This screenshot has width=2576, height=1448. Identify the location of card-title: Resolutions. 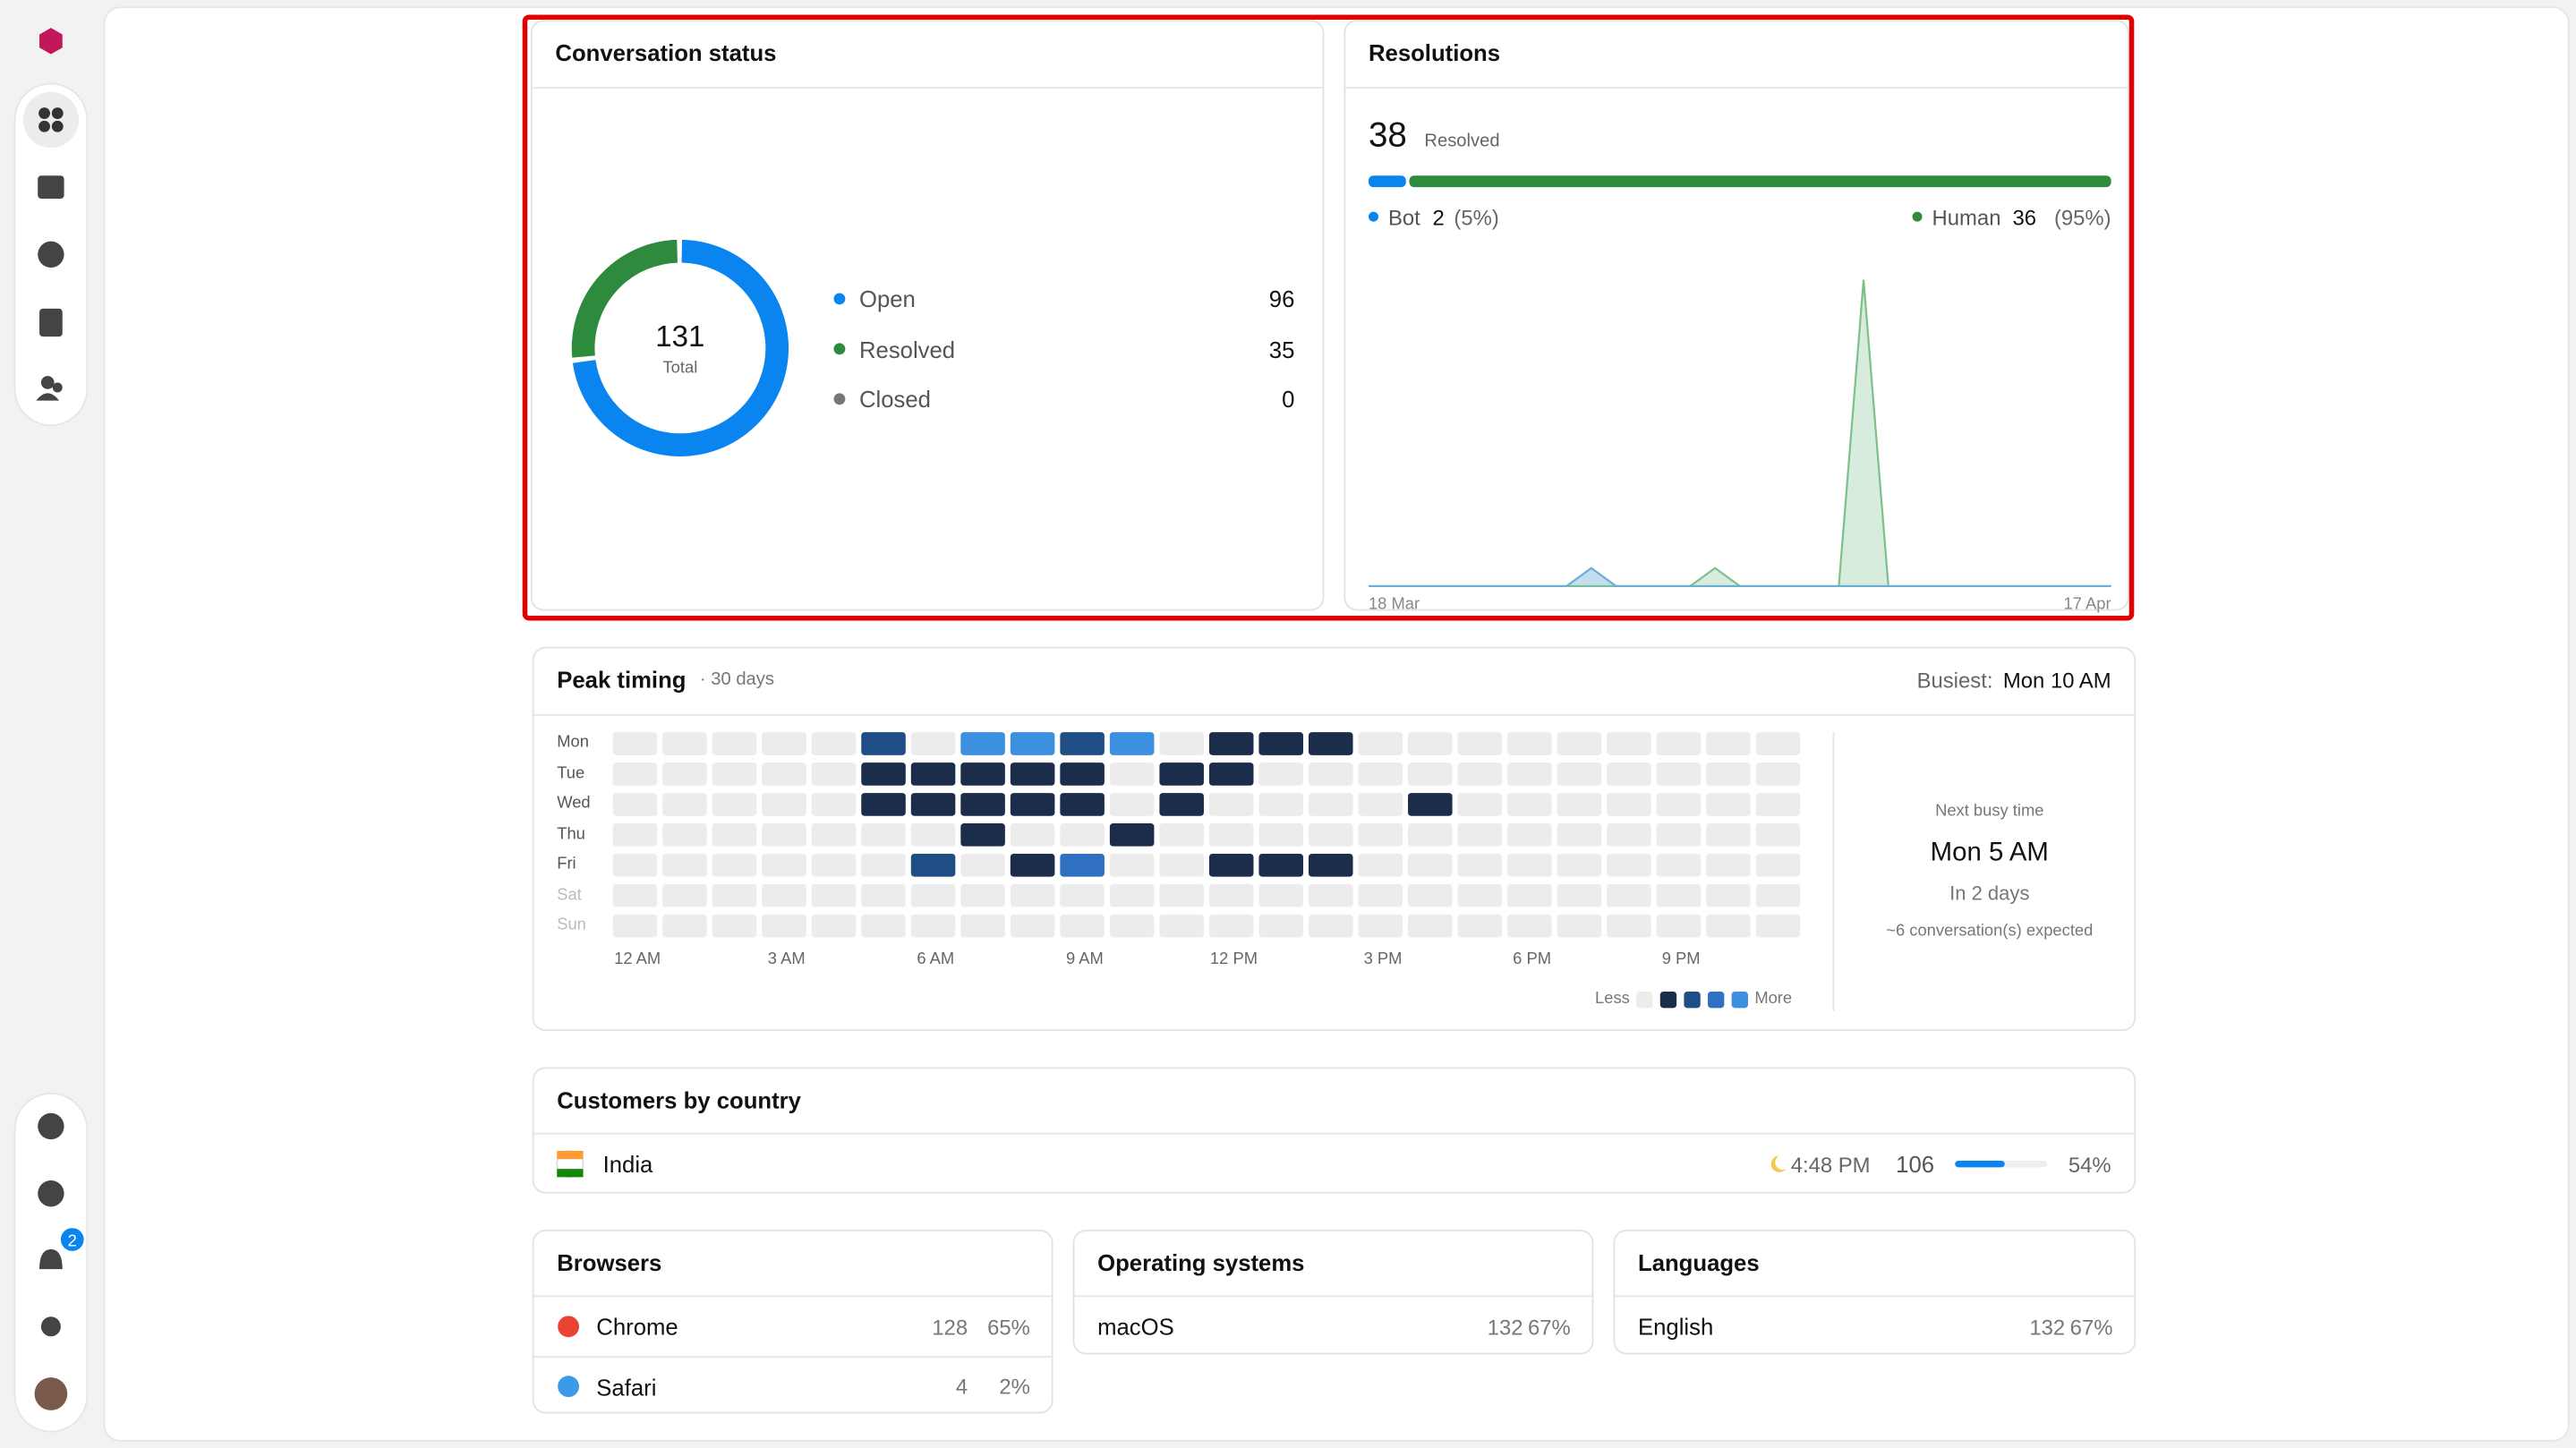
(1434, 52).